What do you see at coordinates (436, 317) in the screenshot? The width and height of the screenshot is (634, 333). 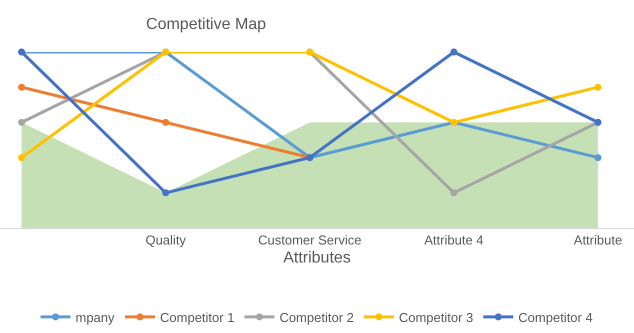 I see `legend-label: Competitor 3` at bounding box center [436, 317].